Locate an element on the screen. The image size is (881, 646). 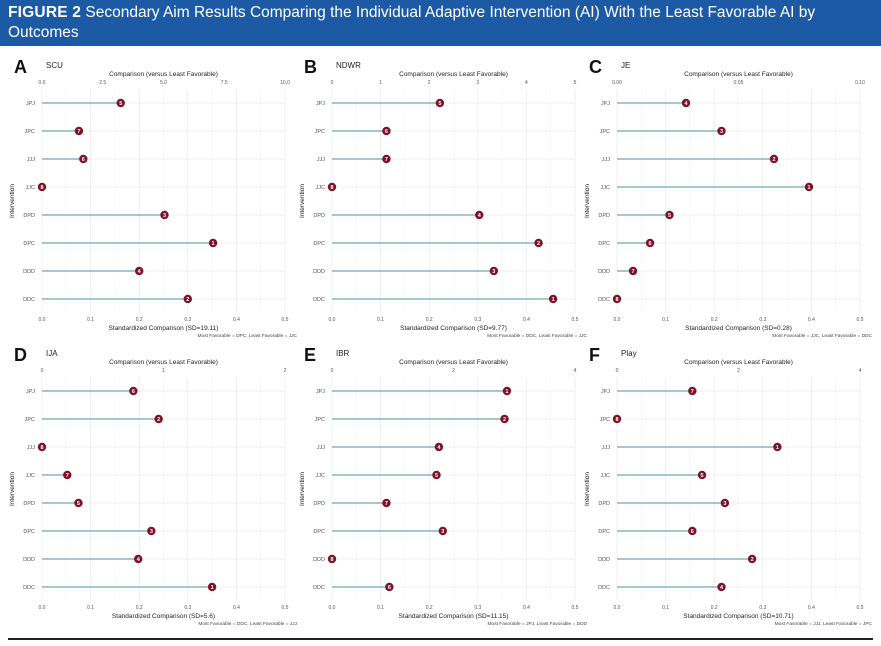
rank-label: 8 is located at coordinates (616, 300).